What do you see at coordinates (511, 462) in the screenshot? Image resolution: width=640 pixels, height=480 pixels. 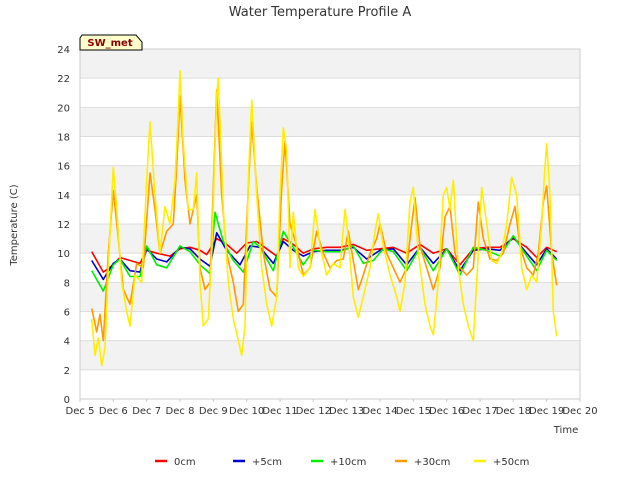 I see `legend-label: +50cm` at bounding box center [511, 462].